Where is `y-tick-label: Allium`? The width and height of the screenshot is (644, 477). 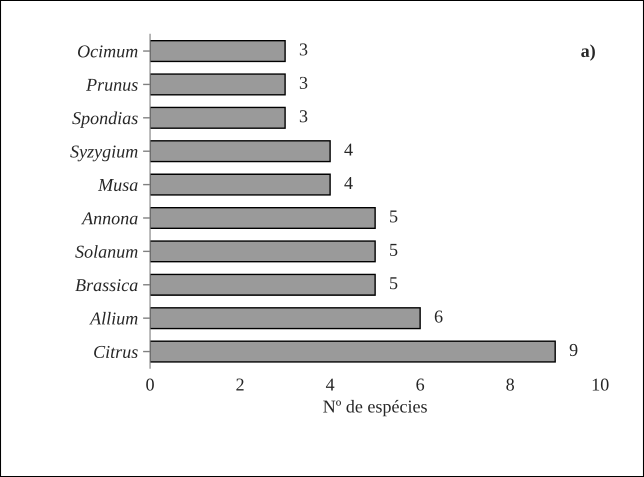 y-tick-label: Allium is located at coordinates (113, 318).